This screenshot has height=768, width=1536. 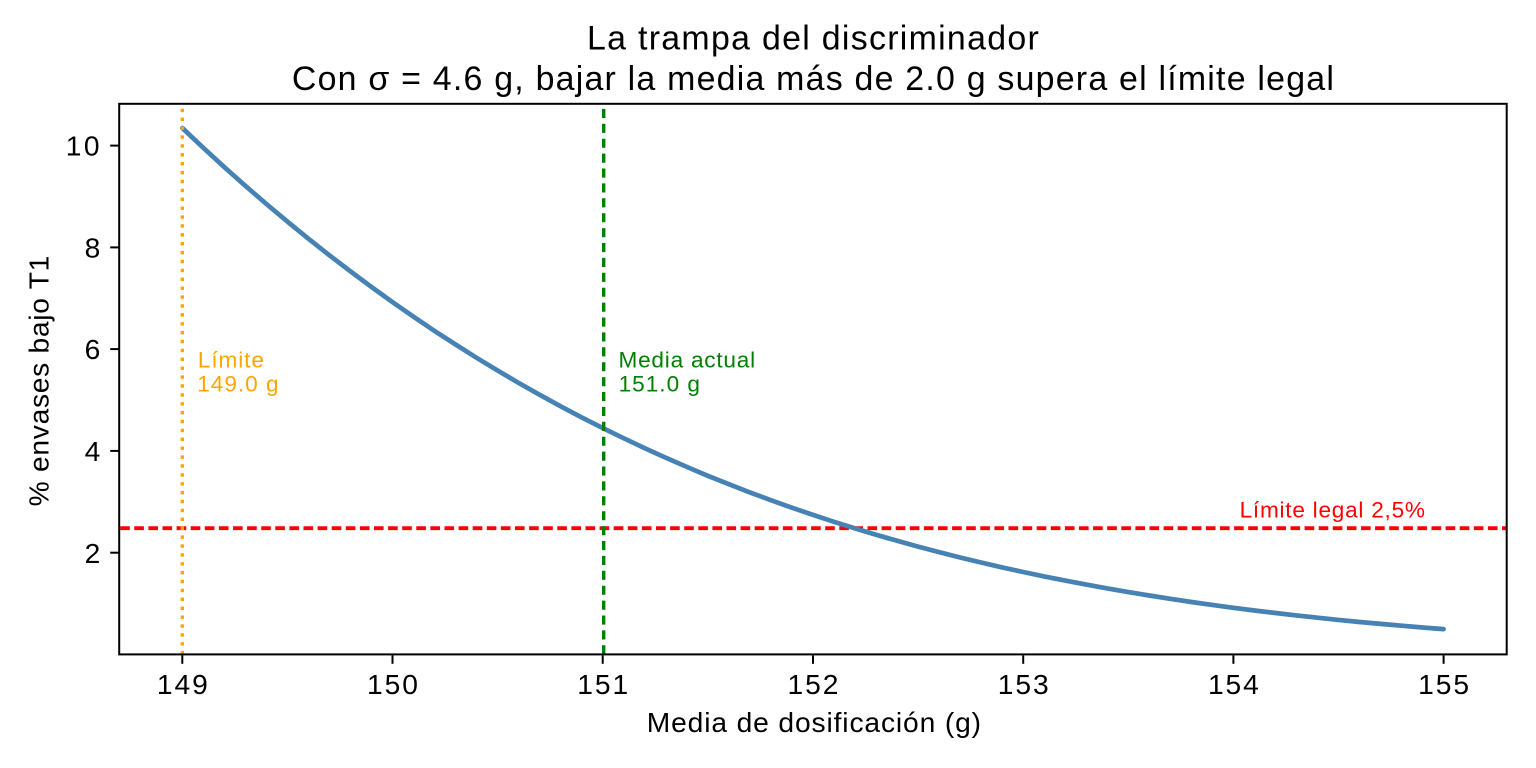 What do you see at coordinates (93, 451) in the screenshot?
I see `svg-text: 4` at bounding box center [93, 451].